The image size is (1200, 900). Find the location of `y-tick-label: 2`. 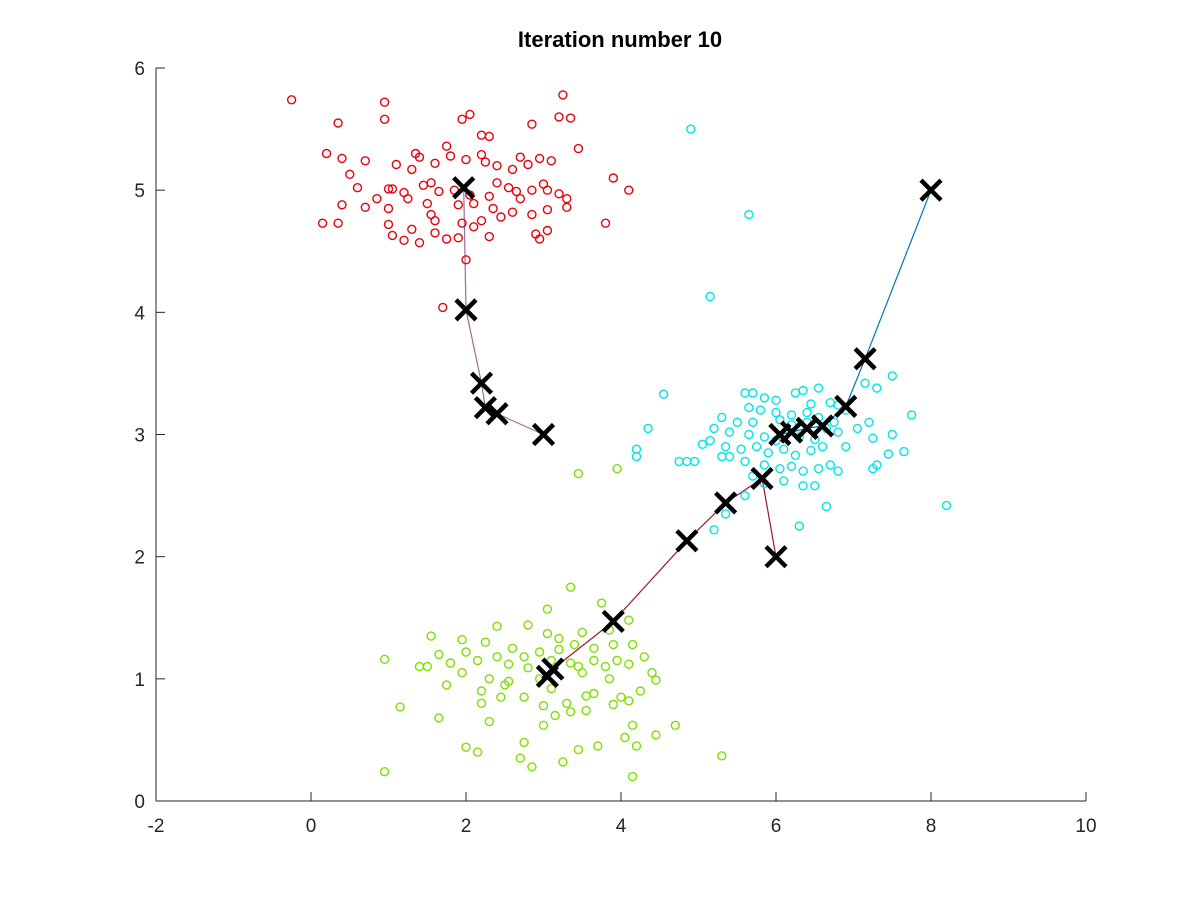

y-tick-label: 2 is located at coordinates (139, 558).